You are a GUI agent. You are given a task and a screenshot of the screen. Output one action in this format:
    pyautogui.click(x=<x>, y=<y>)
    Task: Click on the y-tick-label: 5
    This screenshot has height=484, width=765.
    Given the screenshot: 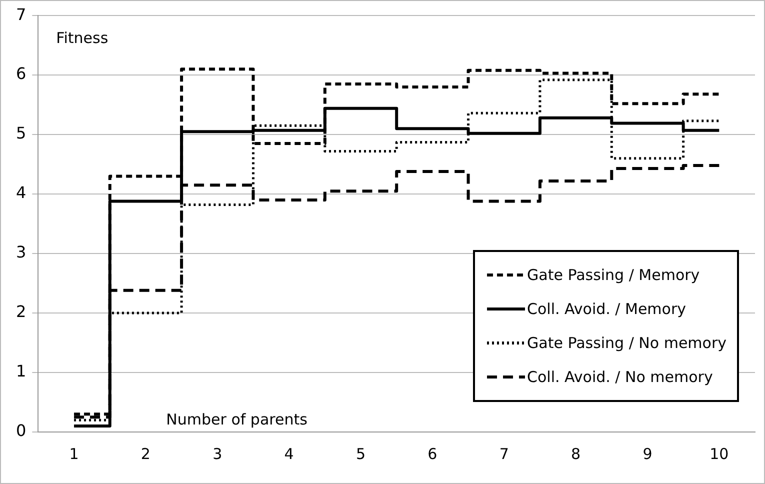 What is the action you would take?
    pyautogui.click(x=21, y=133)
    